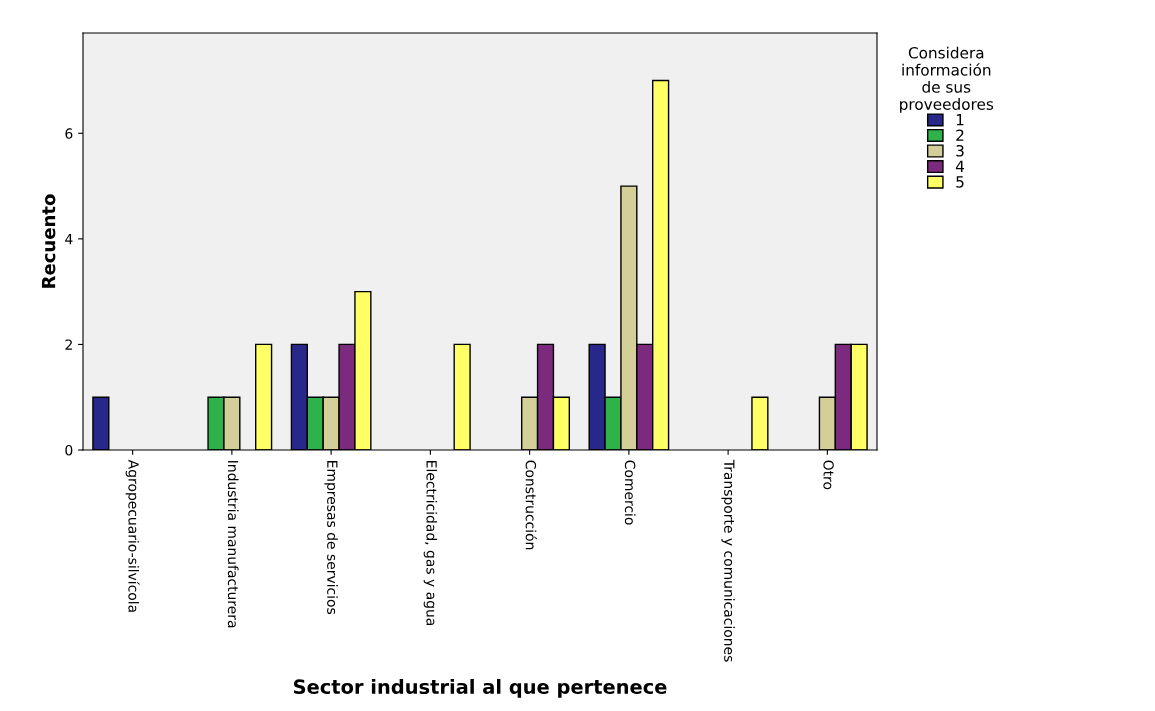 The width and height of the screenshot is (1155, 711). What do you see at coordinates (69, 133) in the screenshot?
I see `y-tick-label: 6` at bounding box center [69, 133].